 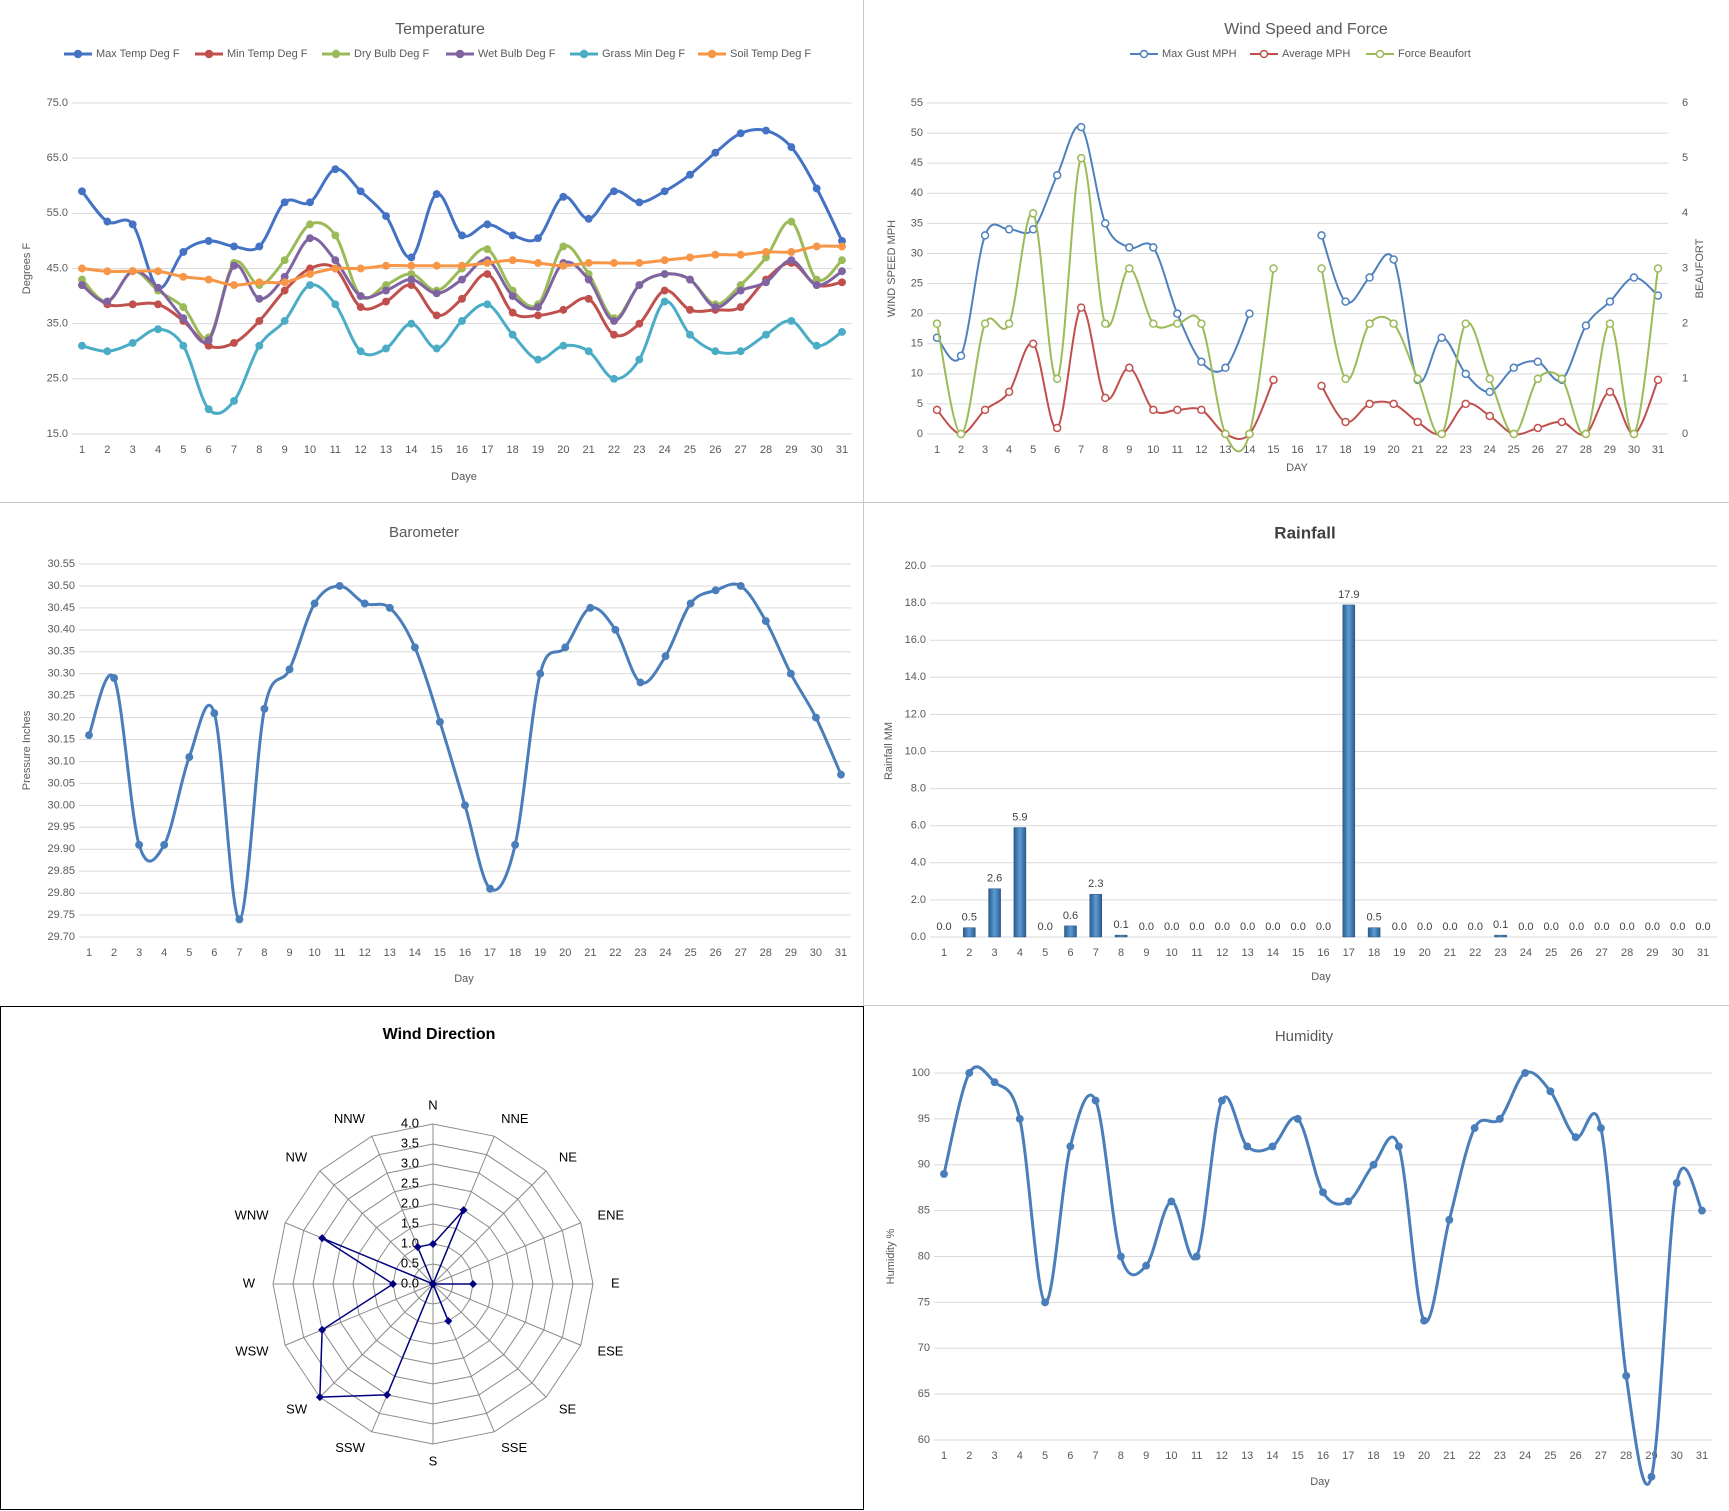 What do you see at coordinates (138, 54) in the screenshot?
I see `legend-label: Max Temp Deg F` at bounding box center [138, 54].